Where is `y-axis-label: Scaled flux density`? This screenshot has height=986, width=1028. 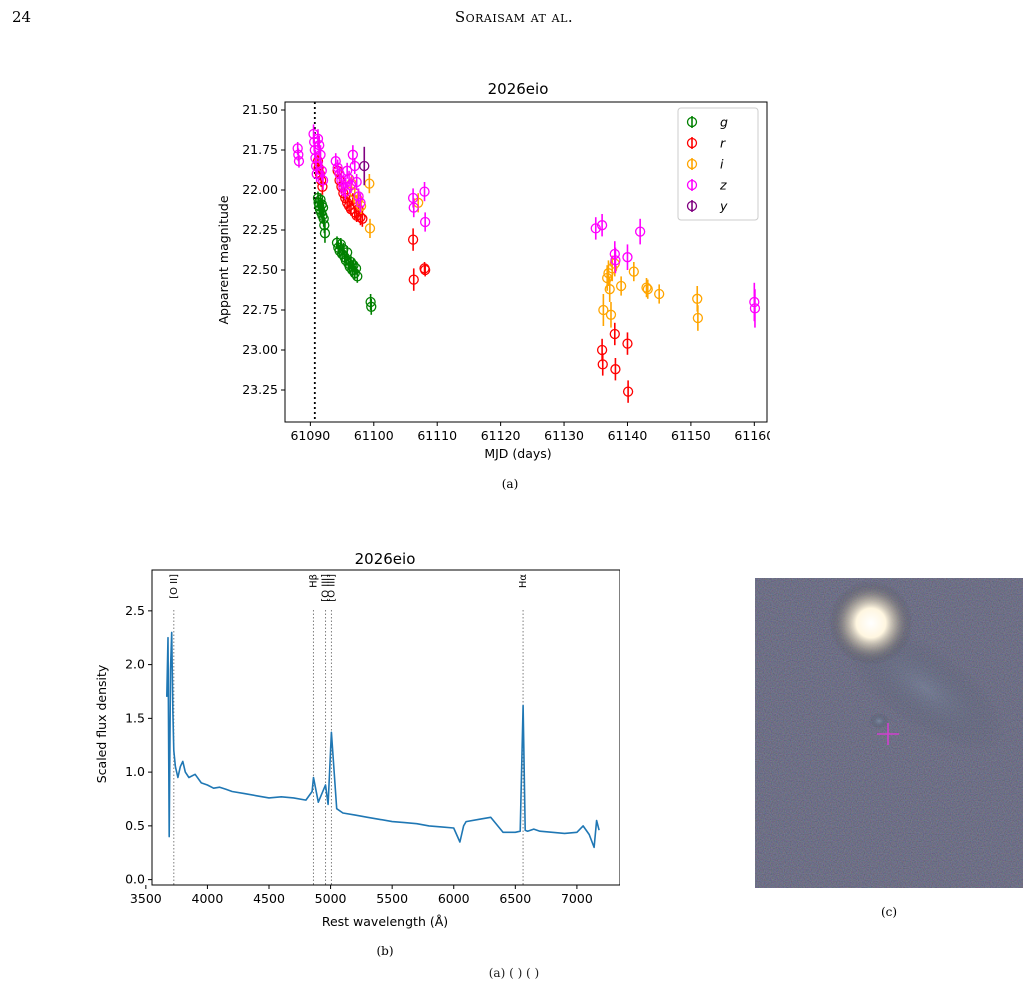 y-axis-label: Scaled flux density is located at coordinates (101, 723).